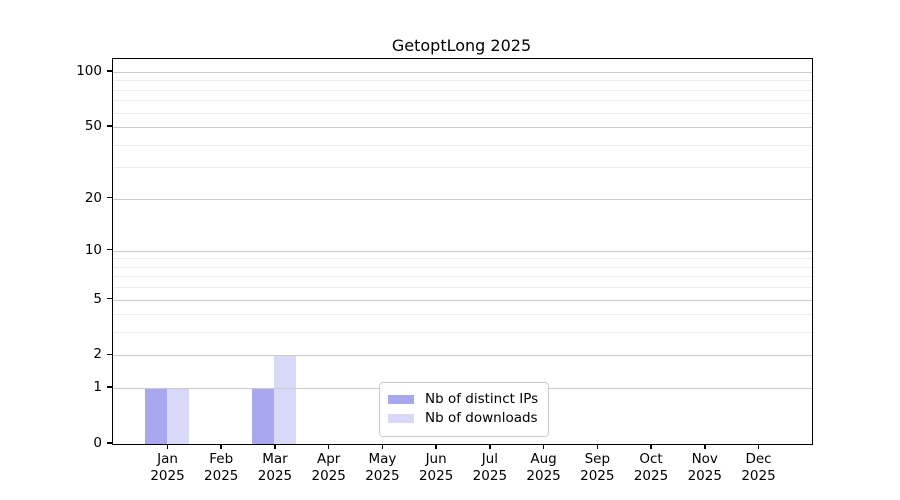 The height and width of the screenshot is (500, 900). I want to click on x-tick-label: Jan 2025, so click(167, 467).